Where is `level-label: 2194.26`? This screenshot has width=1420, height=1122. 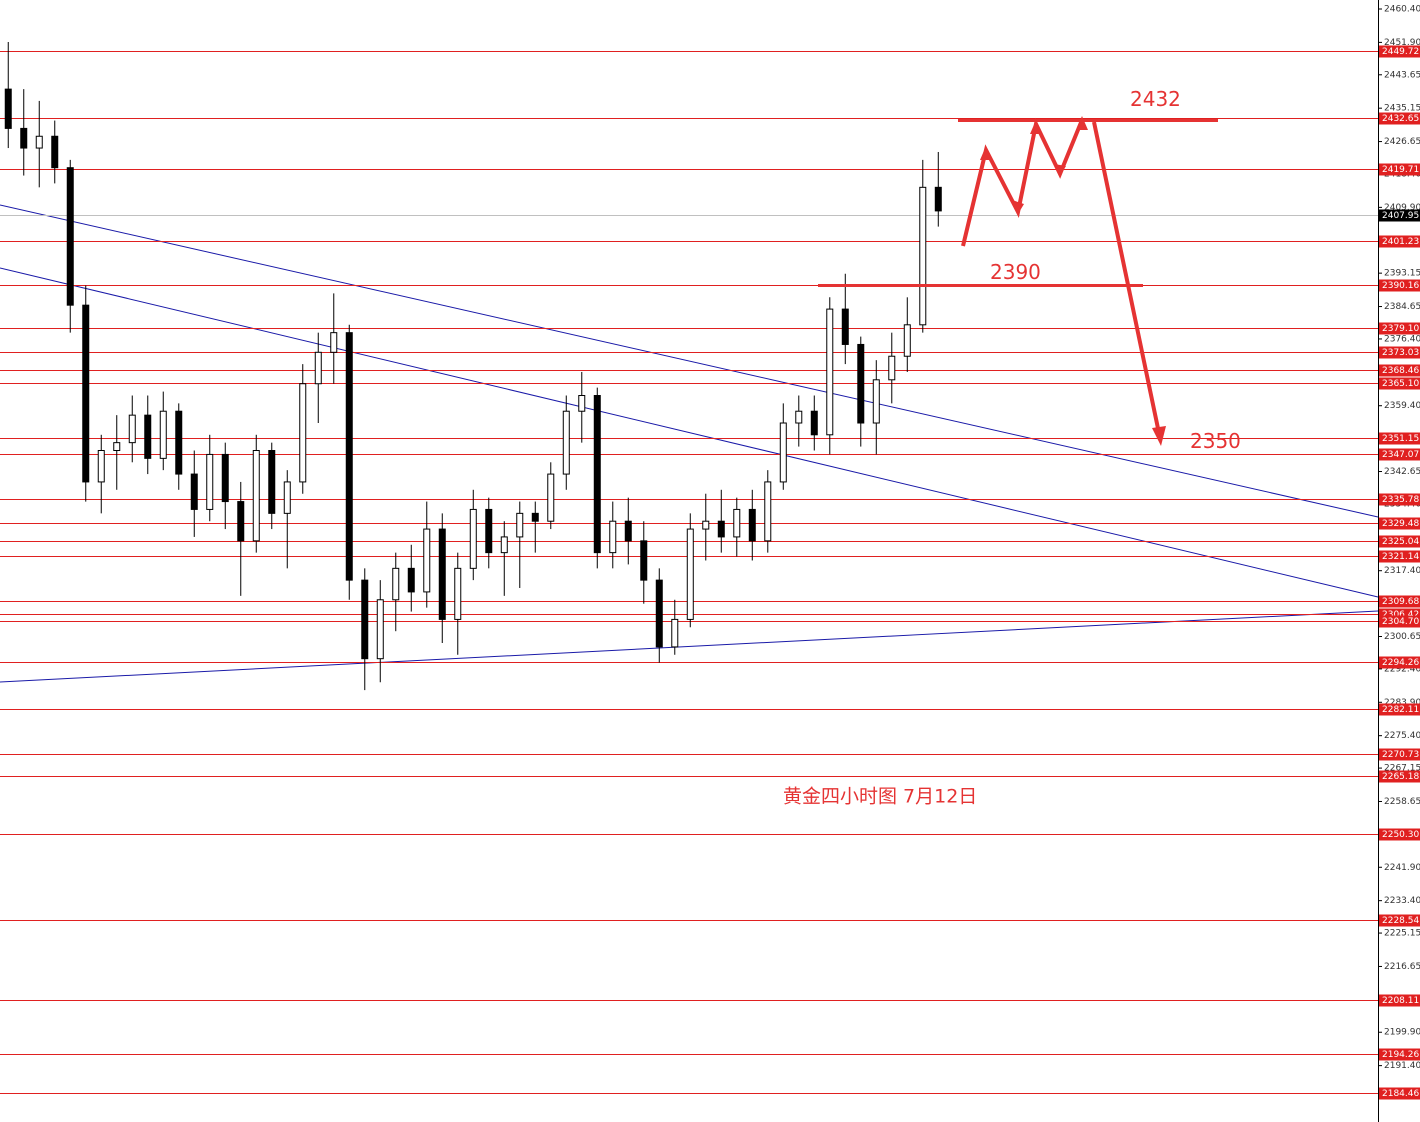
level-label: 2194.26 is located at coordinates (1400, 1055).